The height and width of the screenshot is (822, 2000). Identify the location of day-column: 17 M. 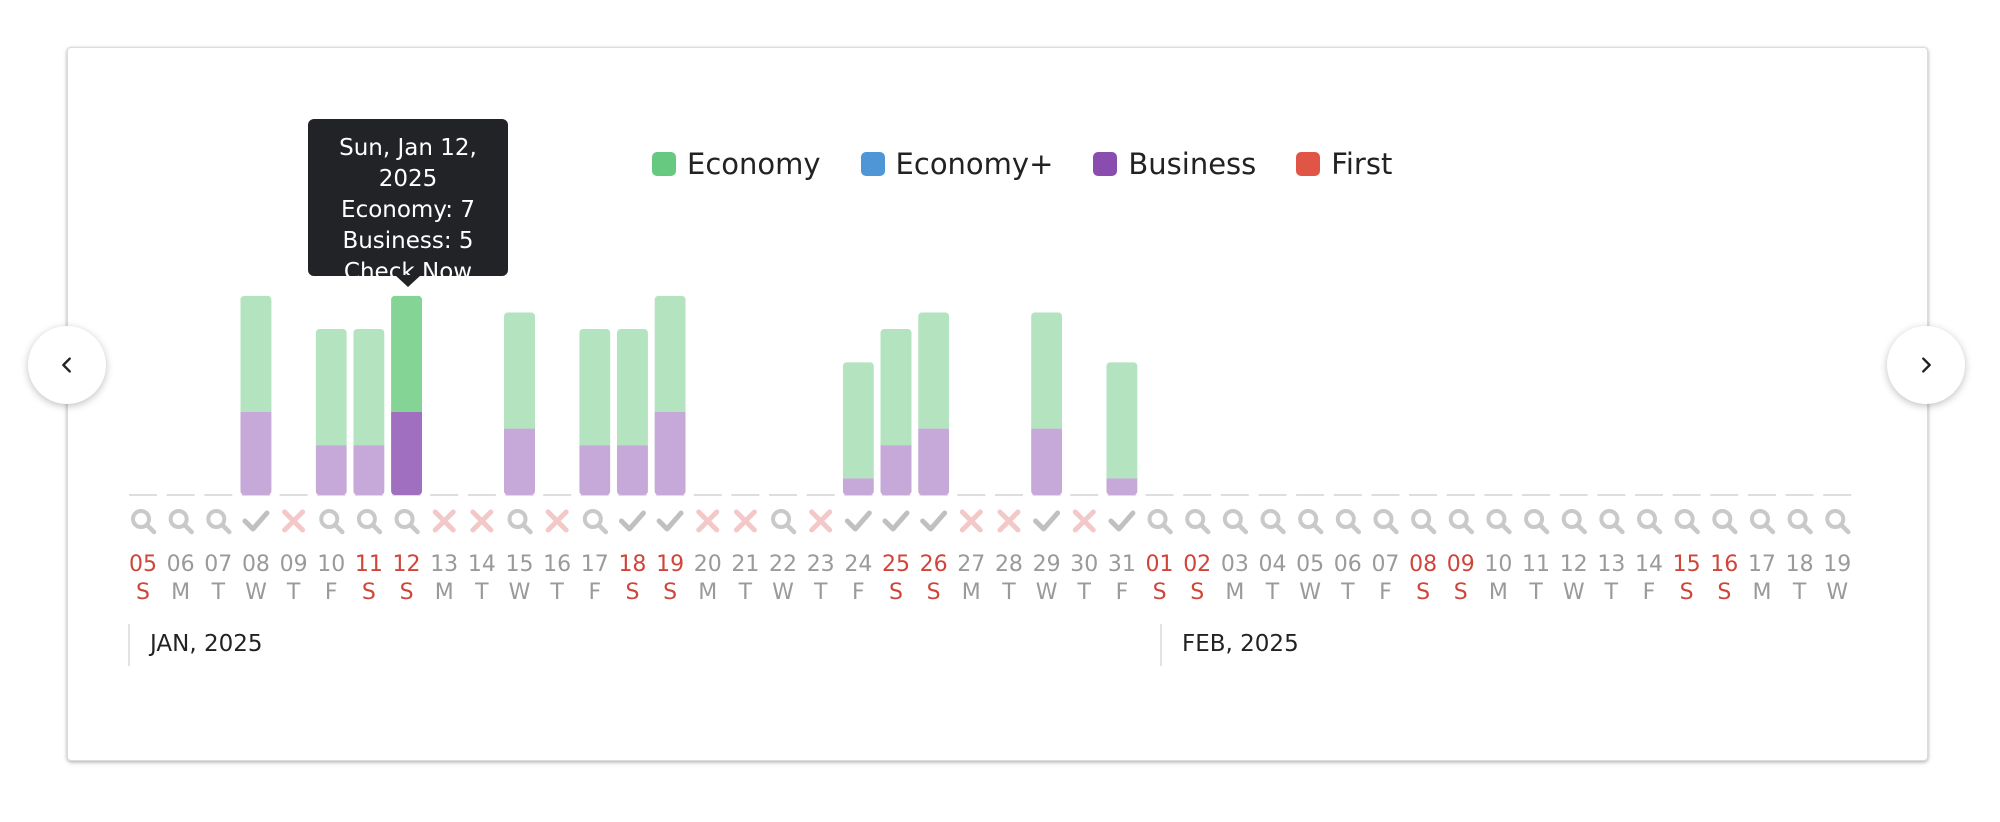
(1761, 549).